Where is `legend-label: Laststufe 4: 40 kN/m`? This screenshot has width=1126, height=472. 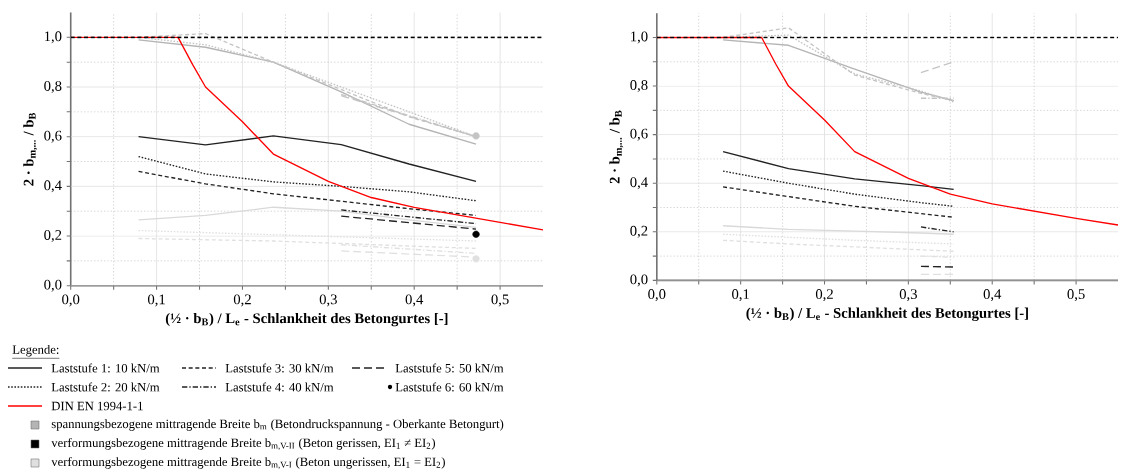
legend-label: Laststufe 4: 40 kN/m is located at coordinates (279, 387).